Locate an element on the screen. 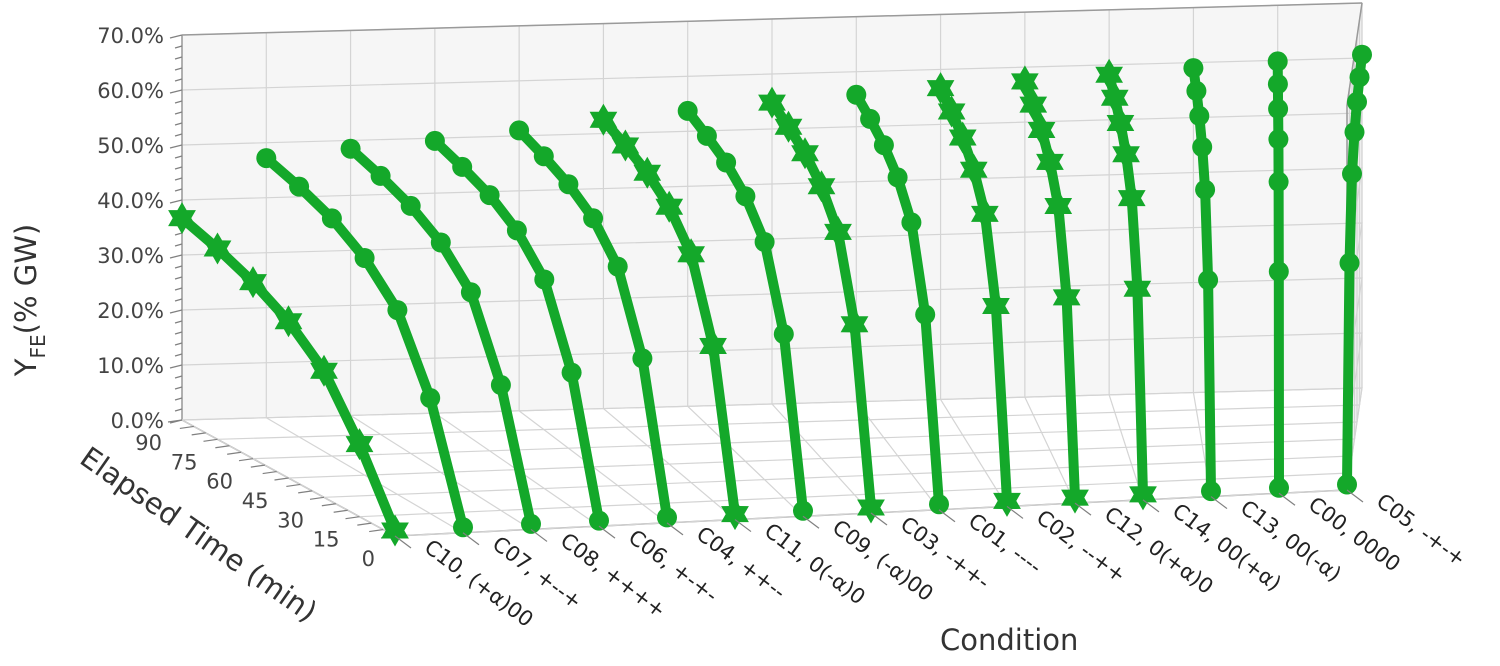 This screenshot has height=666, width=1500. time-axis: 0 15 30 45 60 75 90 is located at coordinates (265, 495).